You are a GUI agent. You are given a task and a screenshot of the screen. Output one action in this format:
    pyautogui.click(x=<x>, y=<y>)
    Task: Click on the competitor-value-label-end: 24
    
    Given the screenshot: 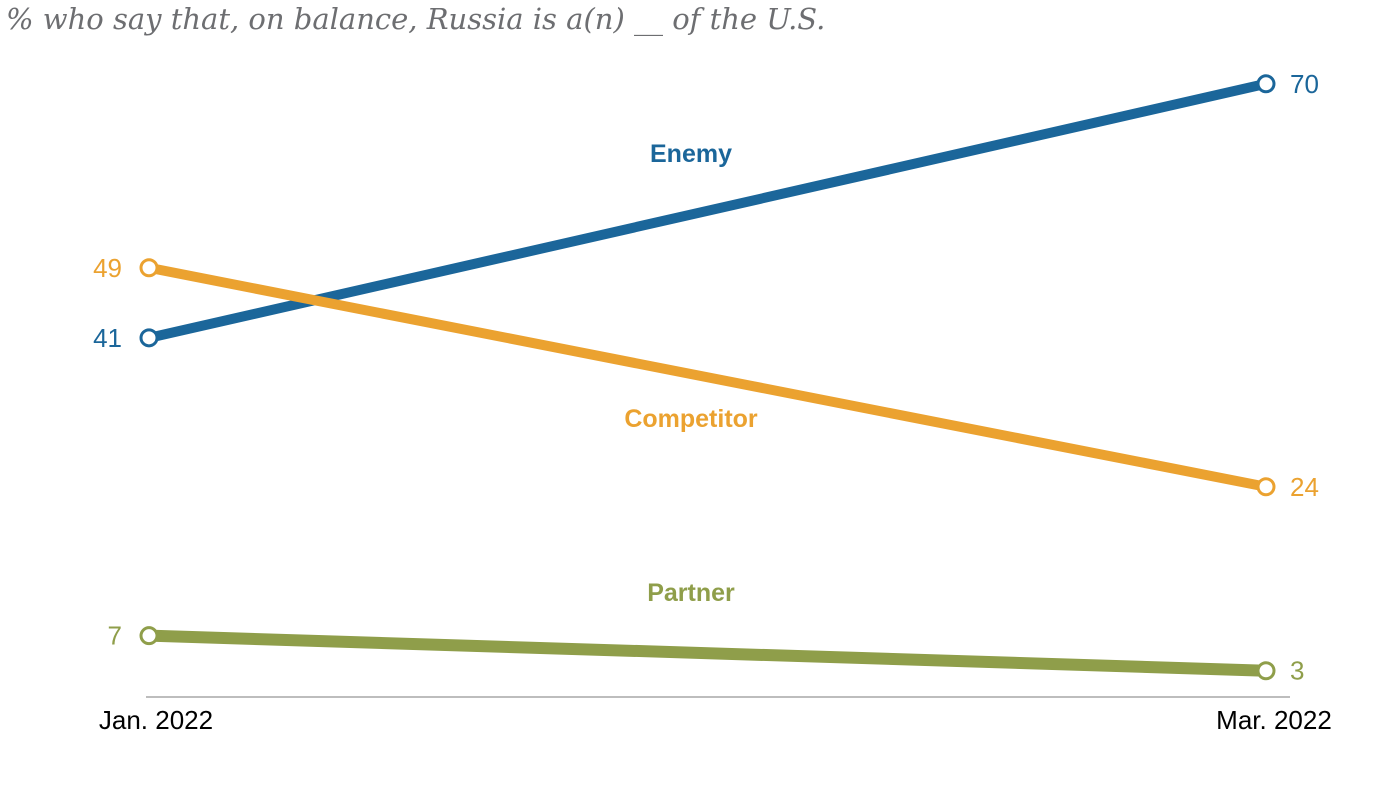 What is the action you would take?
    pyautogui.click(x=1304, y=487)
    